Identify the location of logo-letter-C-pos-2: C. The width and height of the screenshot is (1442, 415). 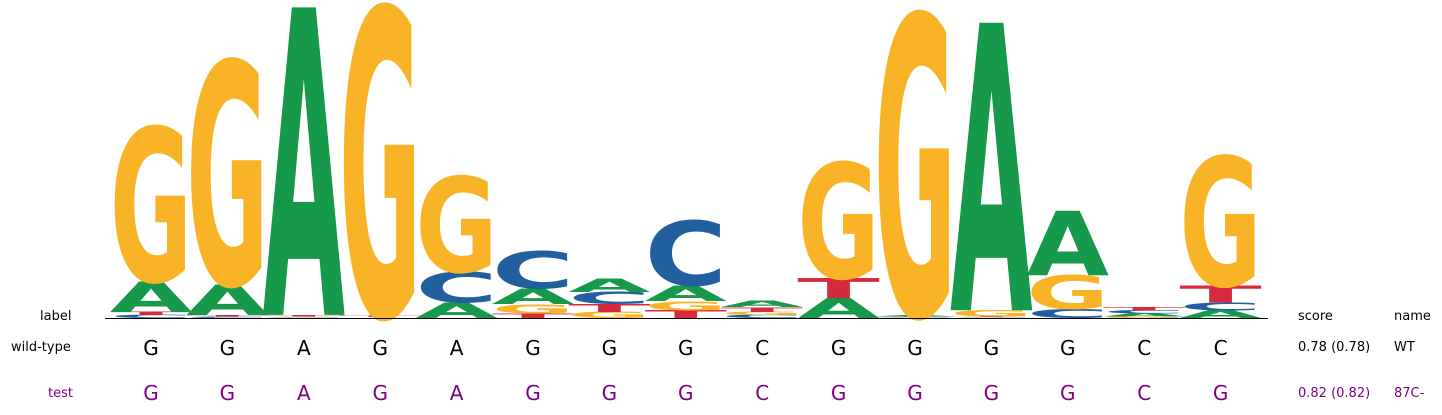
(227, 317).